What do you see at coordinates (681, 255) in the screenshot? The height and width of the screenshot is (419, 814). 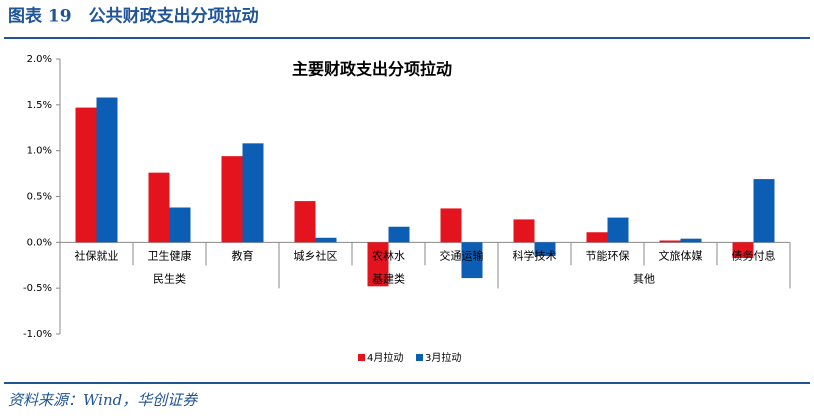 I see `x-tick-label: 文旅体媒` at bounding box center [681, 255].